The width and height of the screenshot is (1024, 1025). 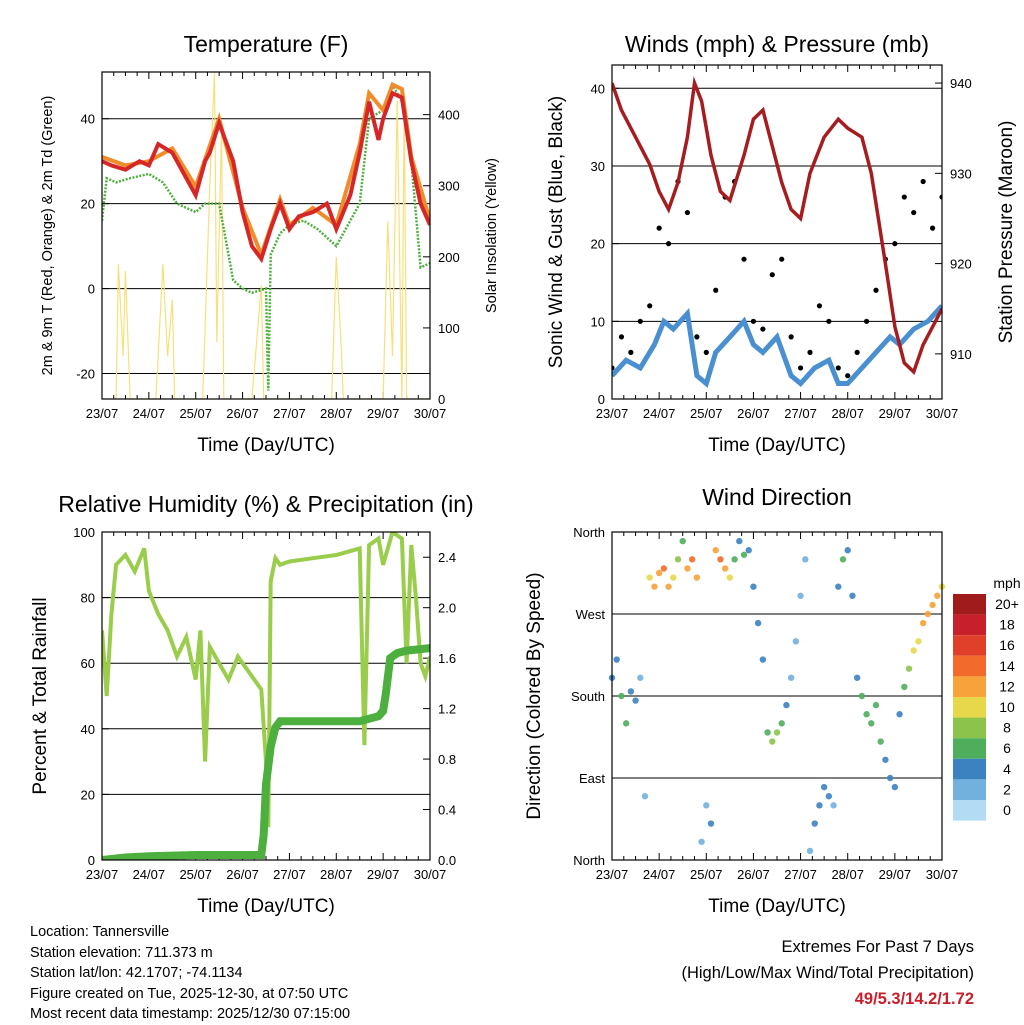 What do you see at coordinates (753, 874) in the screenshot?
I see `x-tick-label: 26/07` at bounding box center [753, 874].